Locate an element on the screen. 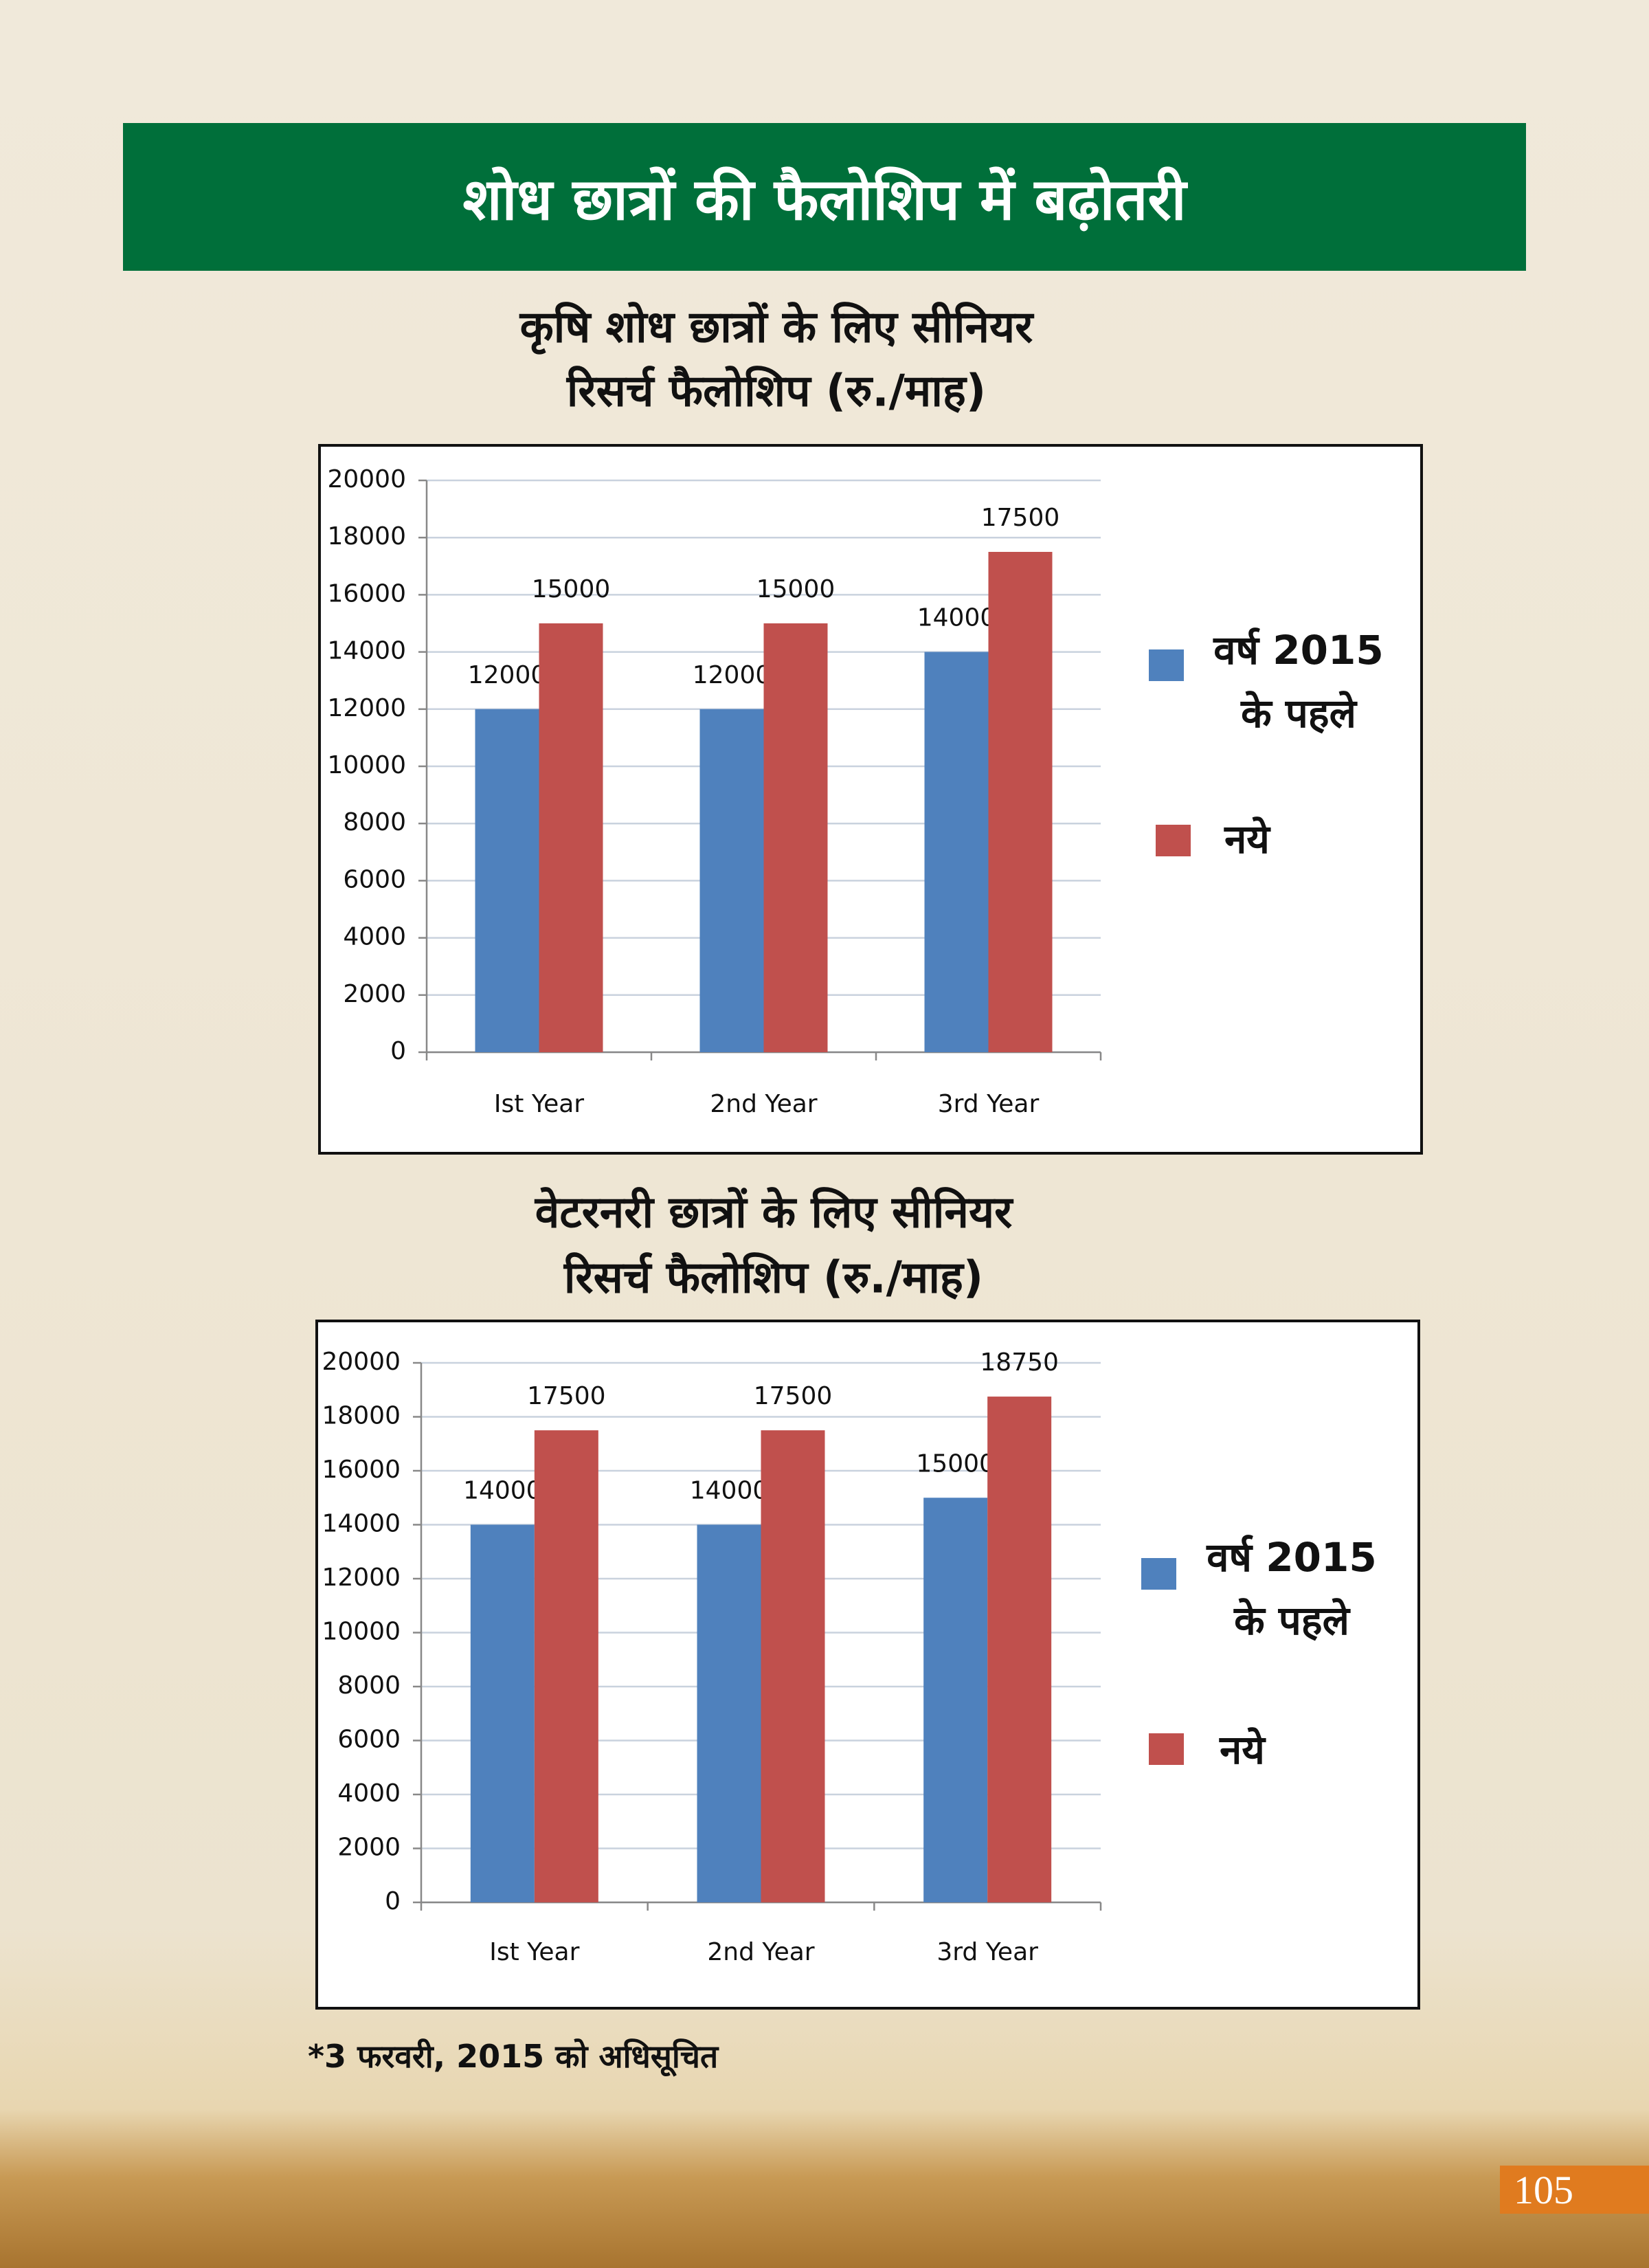  value-label: 18750 is located at coordinates (1020, 1362).